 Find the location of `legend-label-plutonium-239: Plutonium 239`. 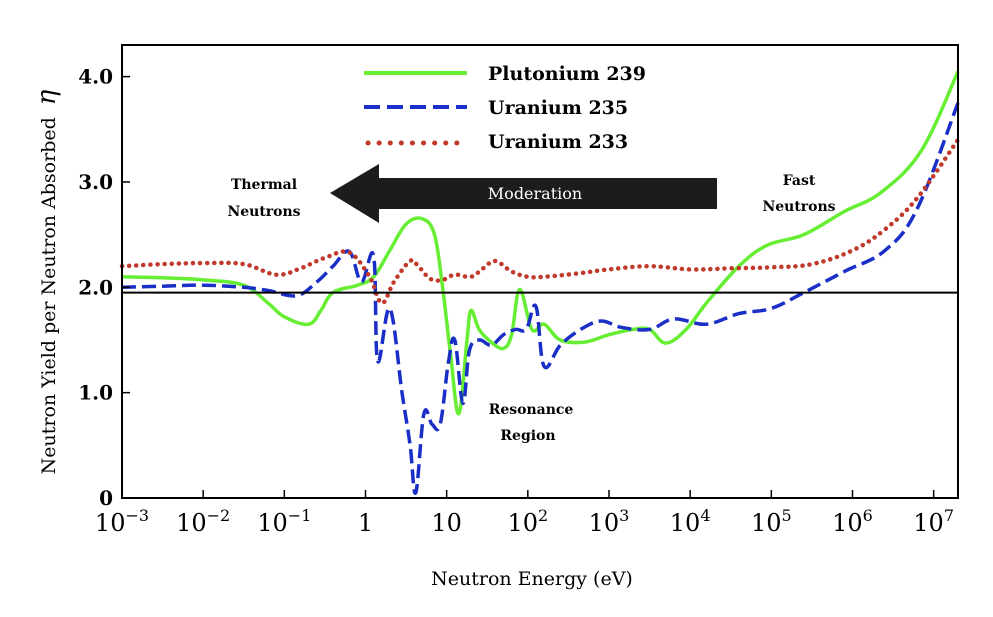

legend-label-plutonium-239: Plutonium 239 is located at coordinates (567, 74).